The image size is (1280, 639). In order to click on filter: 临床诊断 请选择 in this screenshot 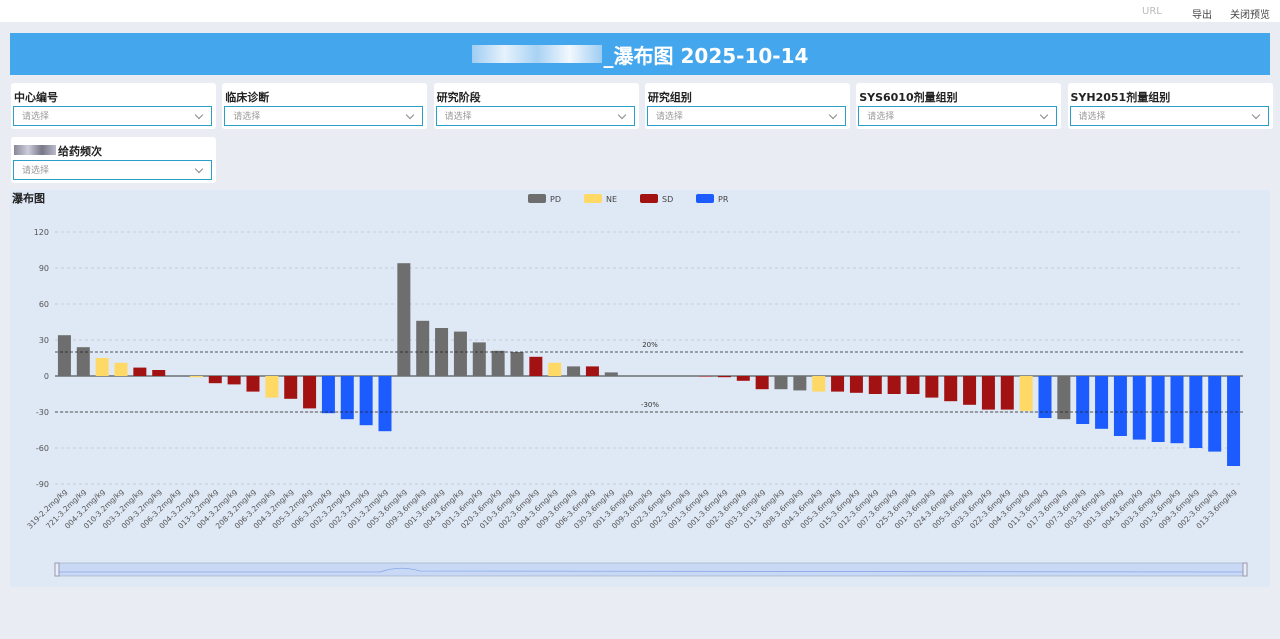, I will do `click(325, 106)`.